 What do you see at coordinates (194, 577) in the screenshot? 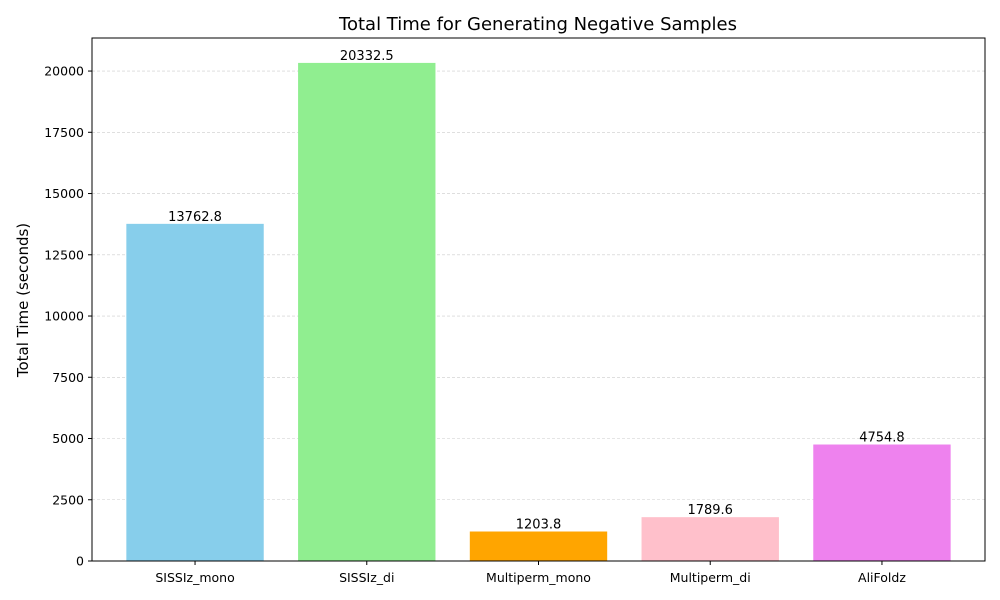
I see `x-tick-label: SISSIz_mono` at bounding box center [194, 577].